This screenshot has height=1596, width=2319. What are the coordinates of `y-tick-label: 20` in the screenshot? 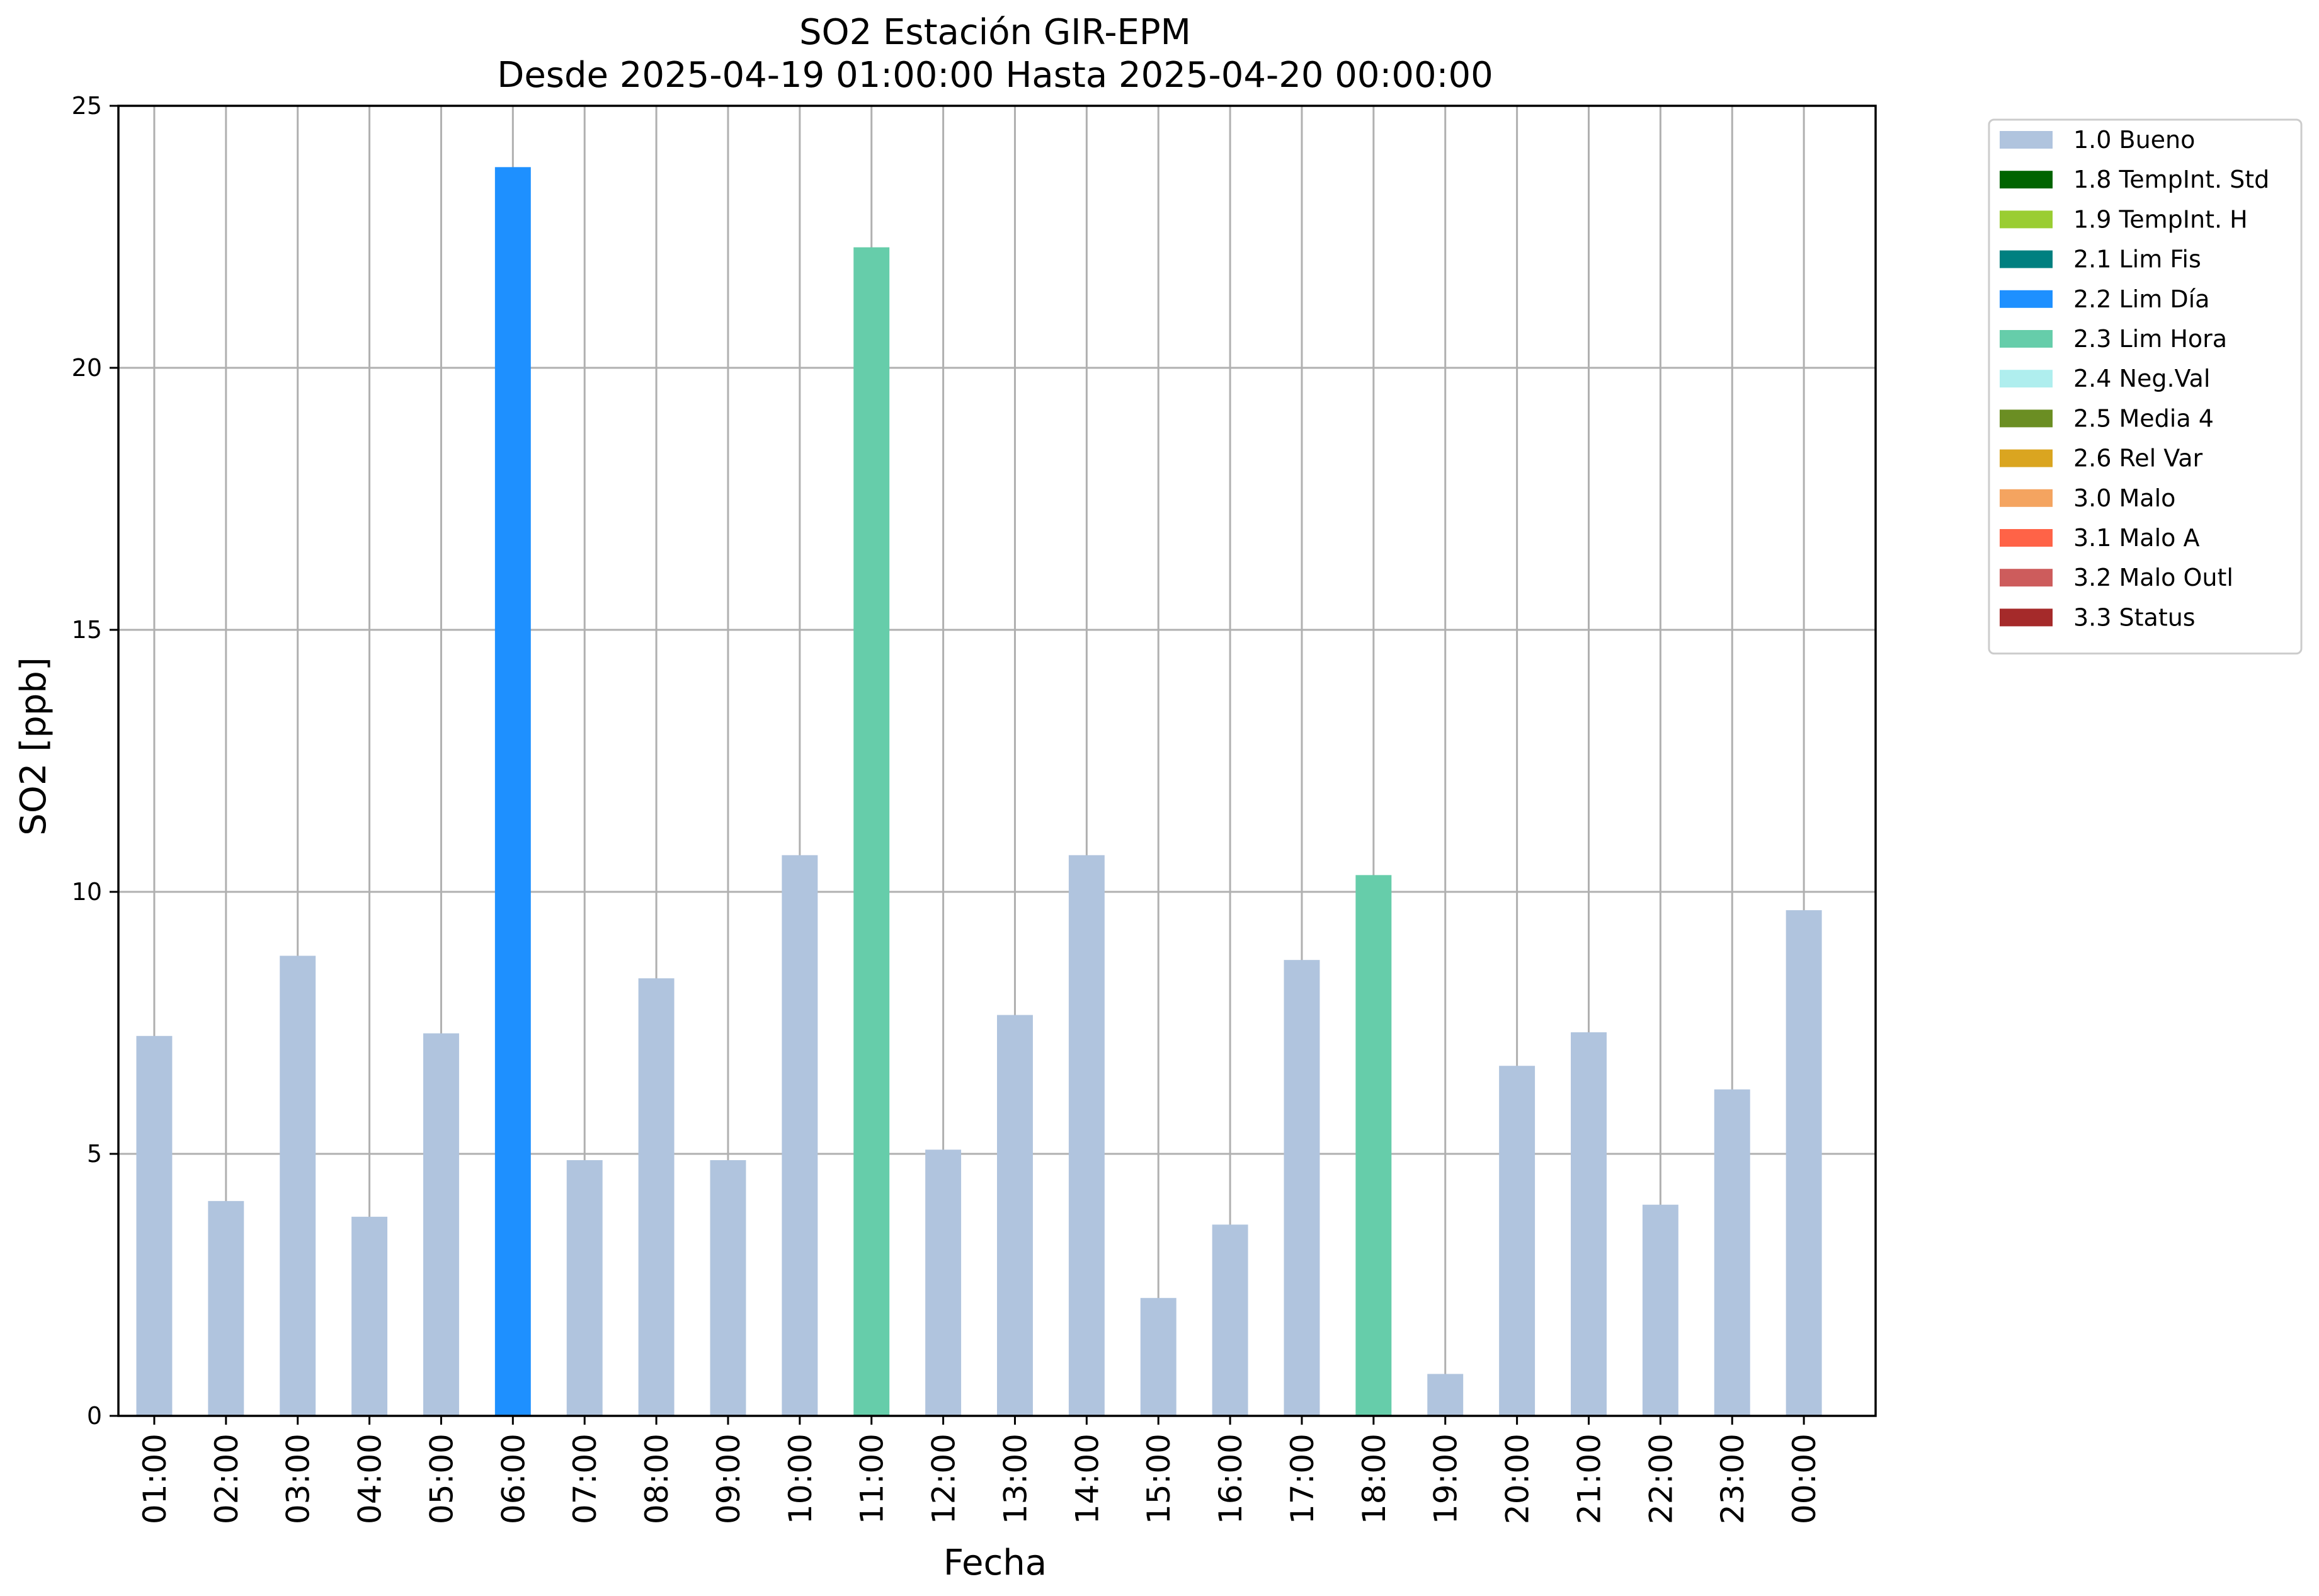 It's located at (87, 368).